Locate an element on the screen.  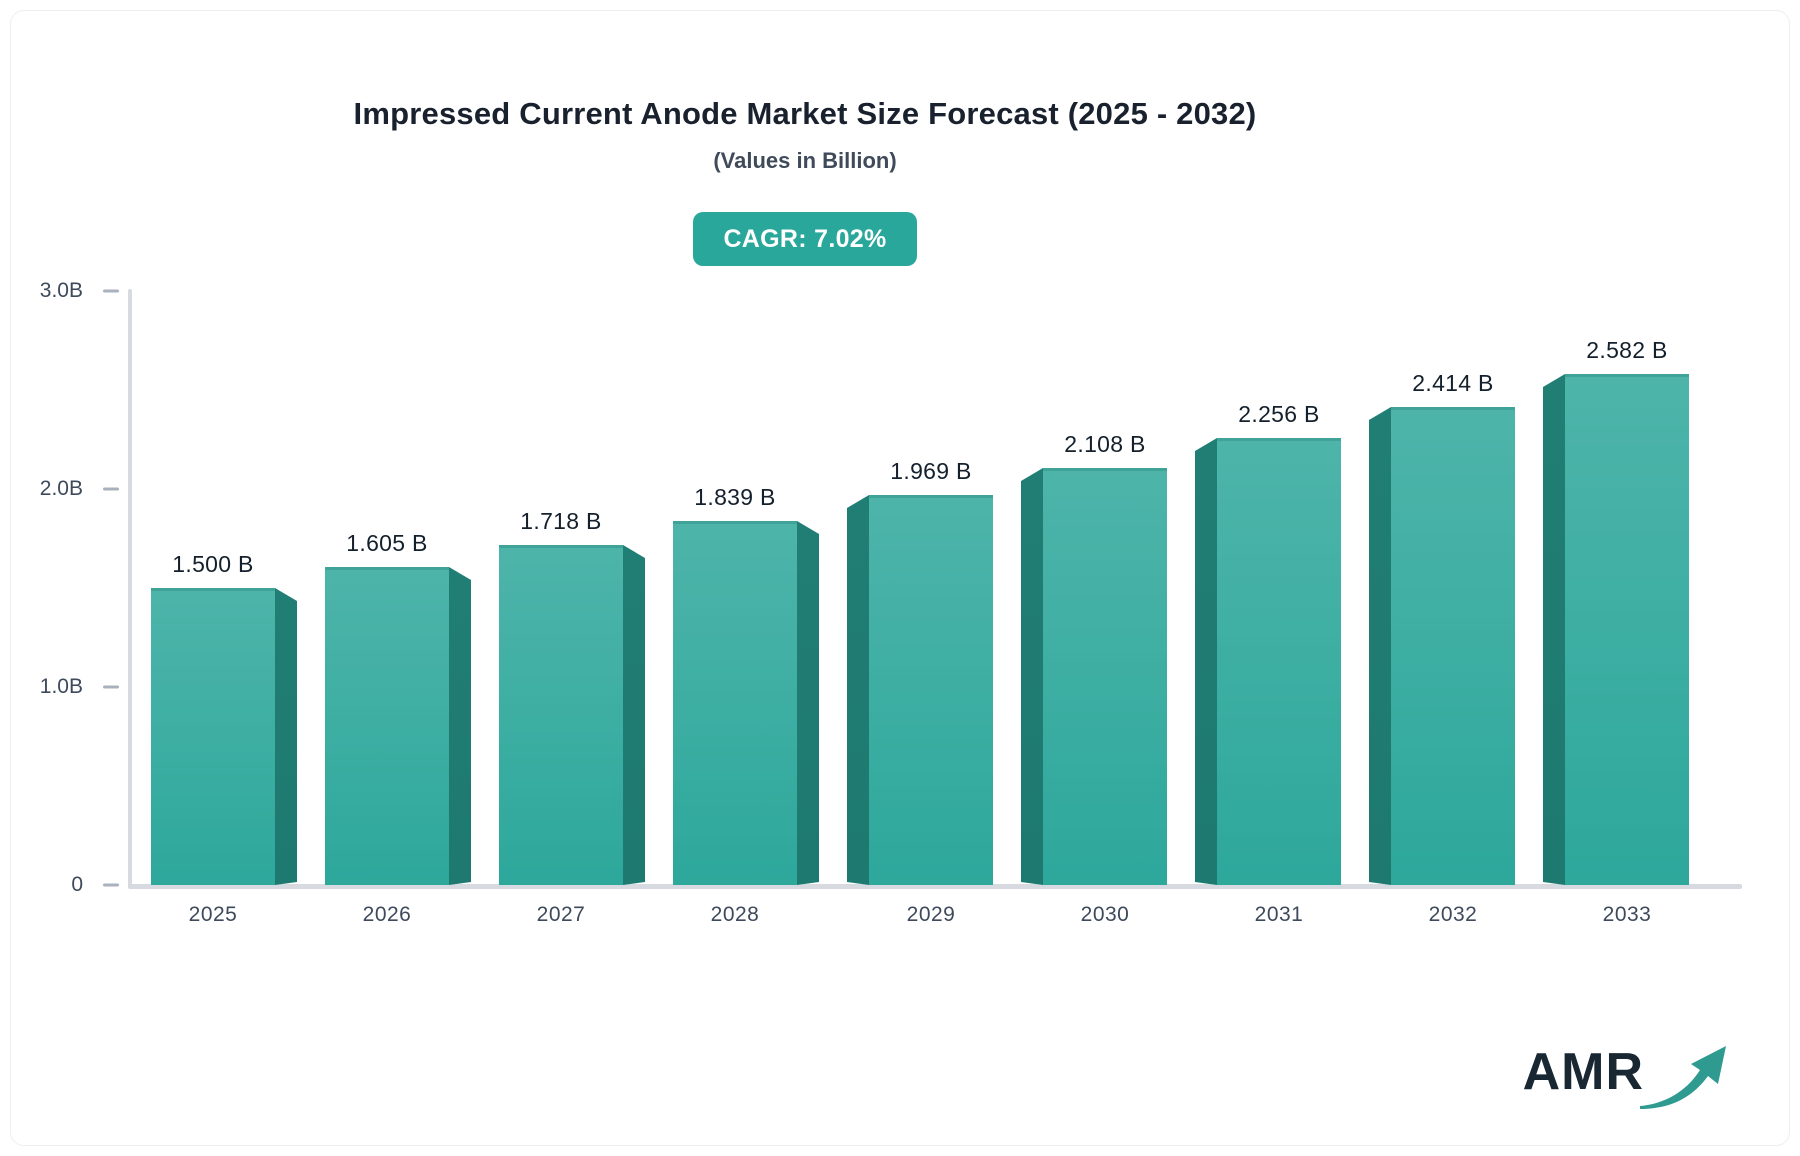
cagr-badge: CAGR: 7.02% is located at coordinates (805, 239).